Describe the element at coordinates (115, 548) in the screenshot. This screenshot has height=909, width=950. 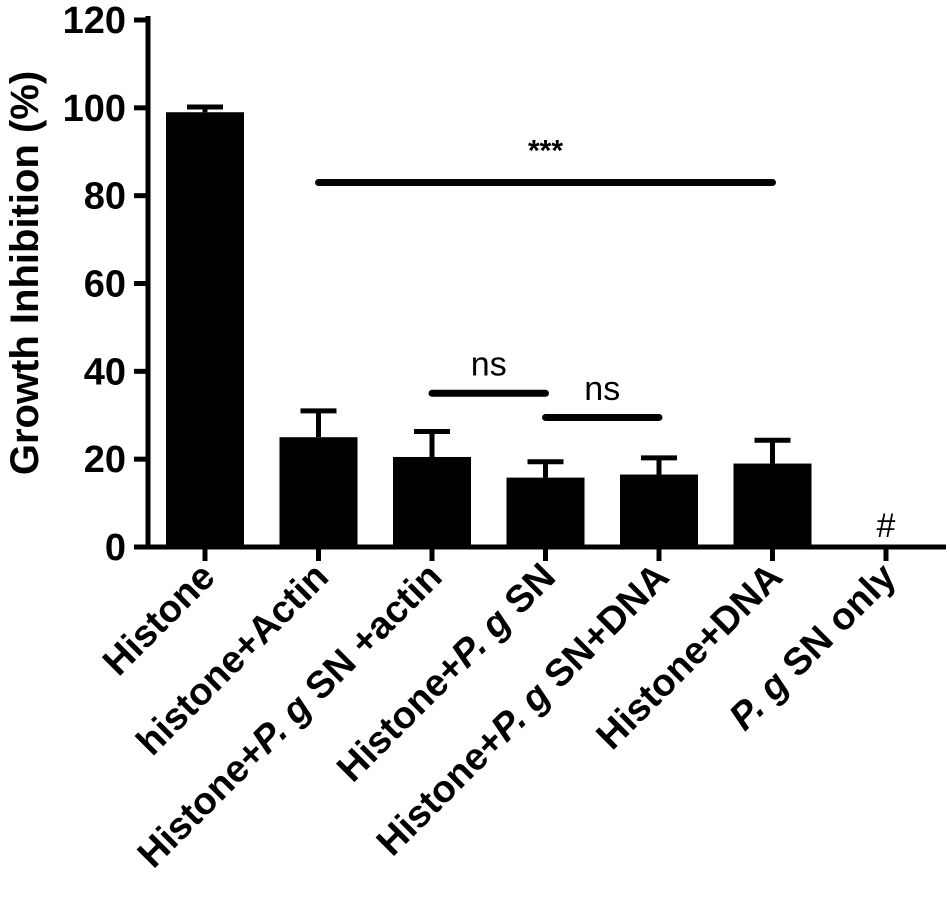
I see `y-tick-label-0: 0` at that location.